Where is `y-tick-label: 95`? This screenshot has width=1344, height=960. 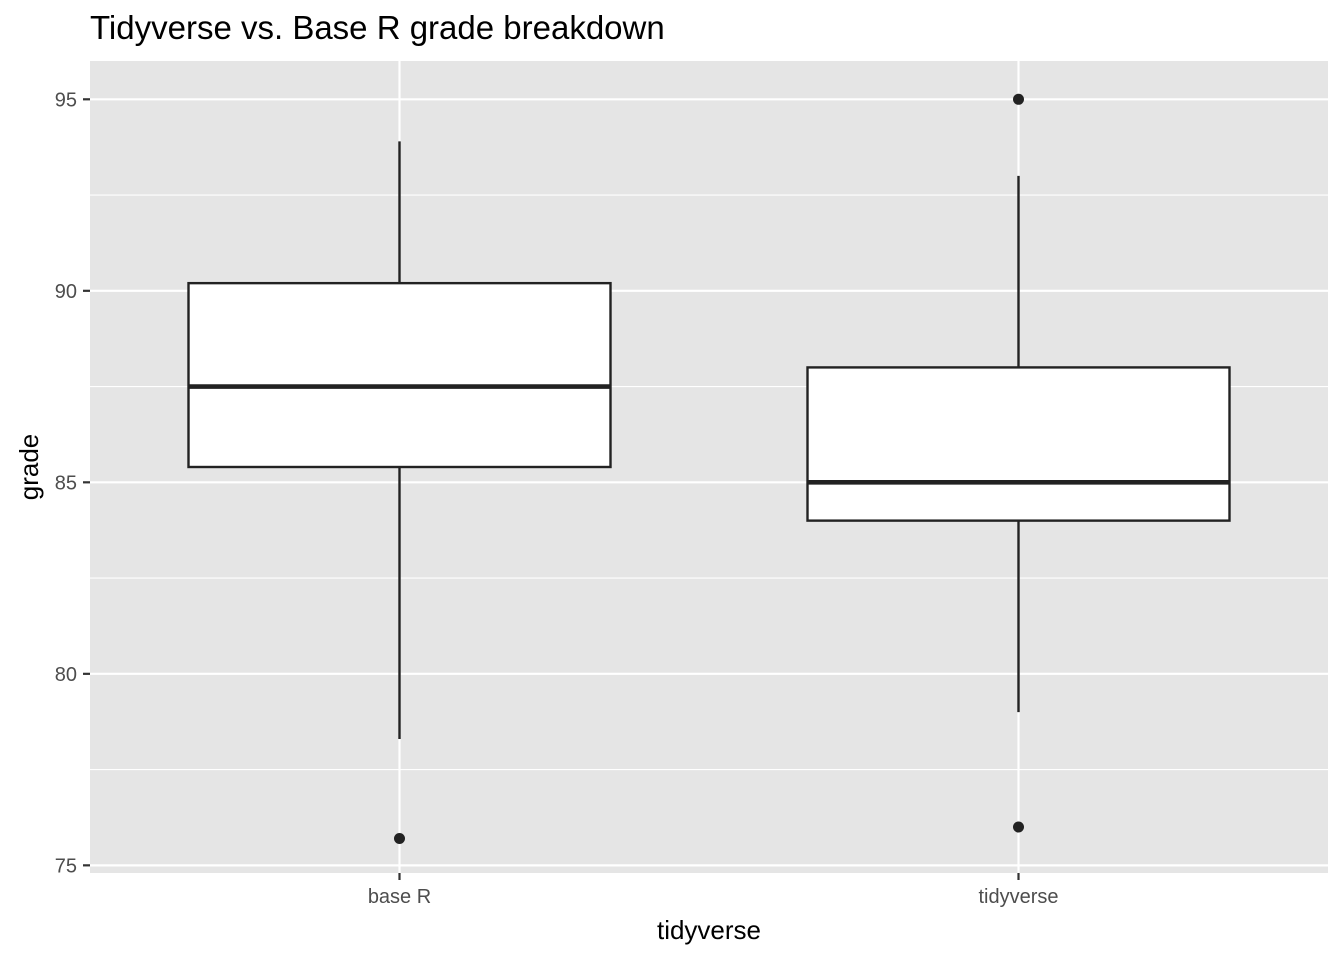
y-tick-label: 95 is located at coordinates (66, 100).